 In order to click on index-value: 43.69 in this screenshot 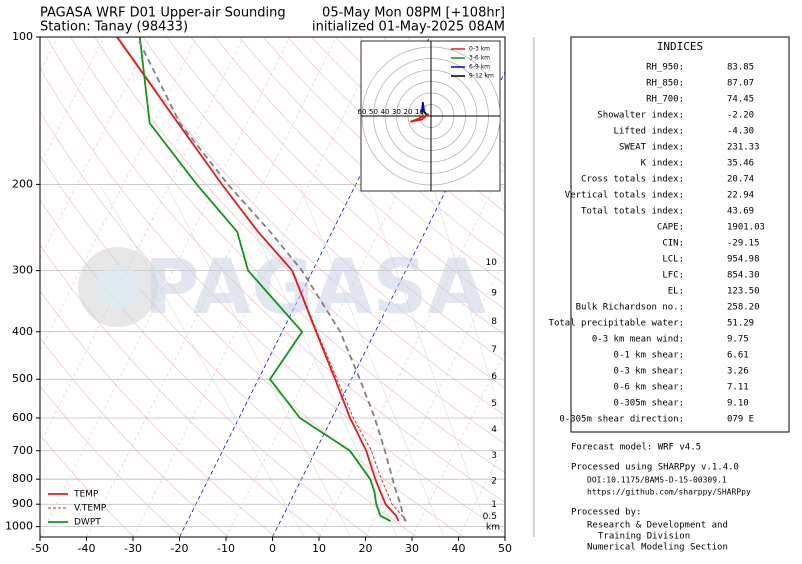, I will do `click(740, 212)`.